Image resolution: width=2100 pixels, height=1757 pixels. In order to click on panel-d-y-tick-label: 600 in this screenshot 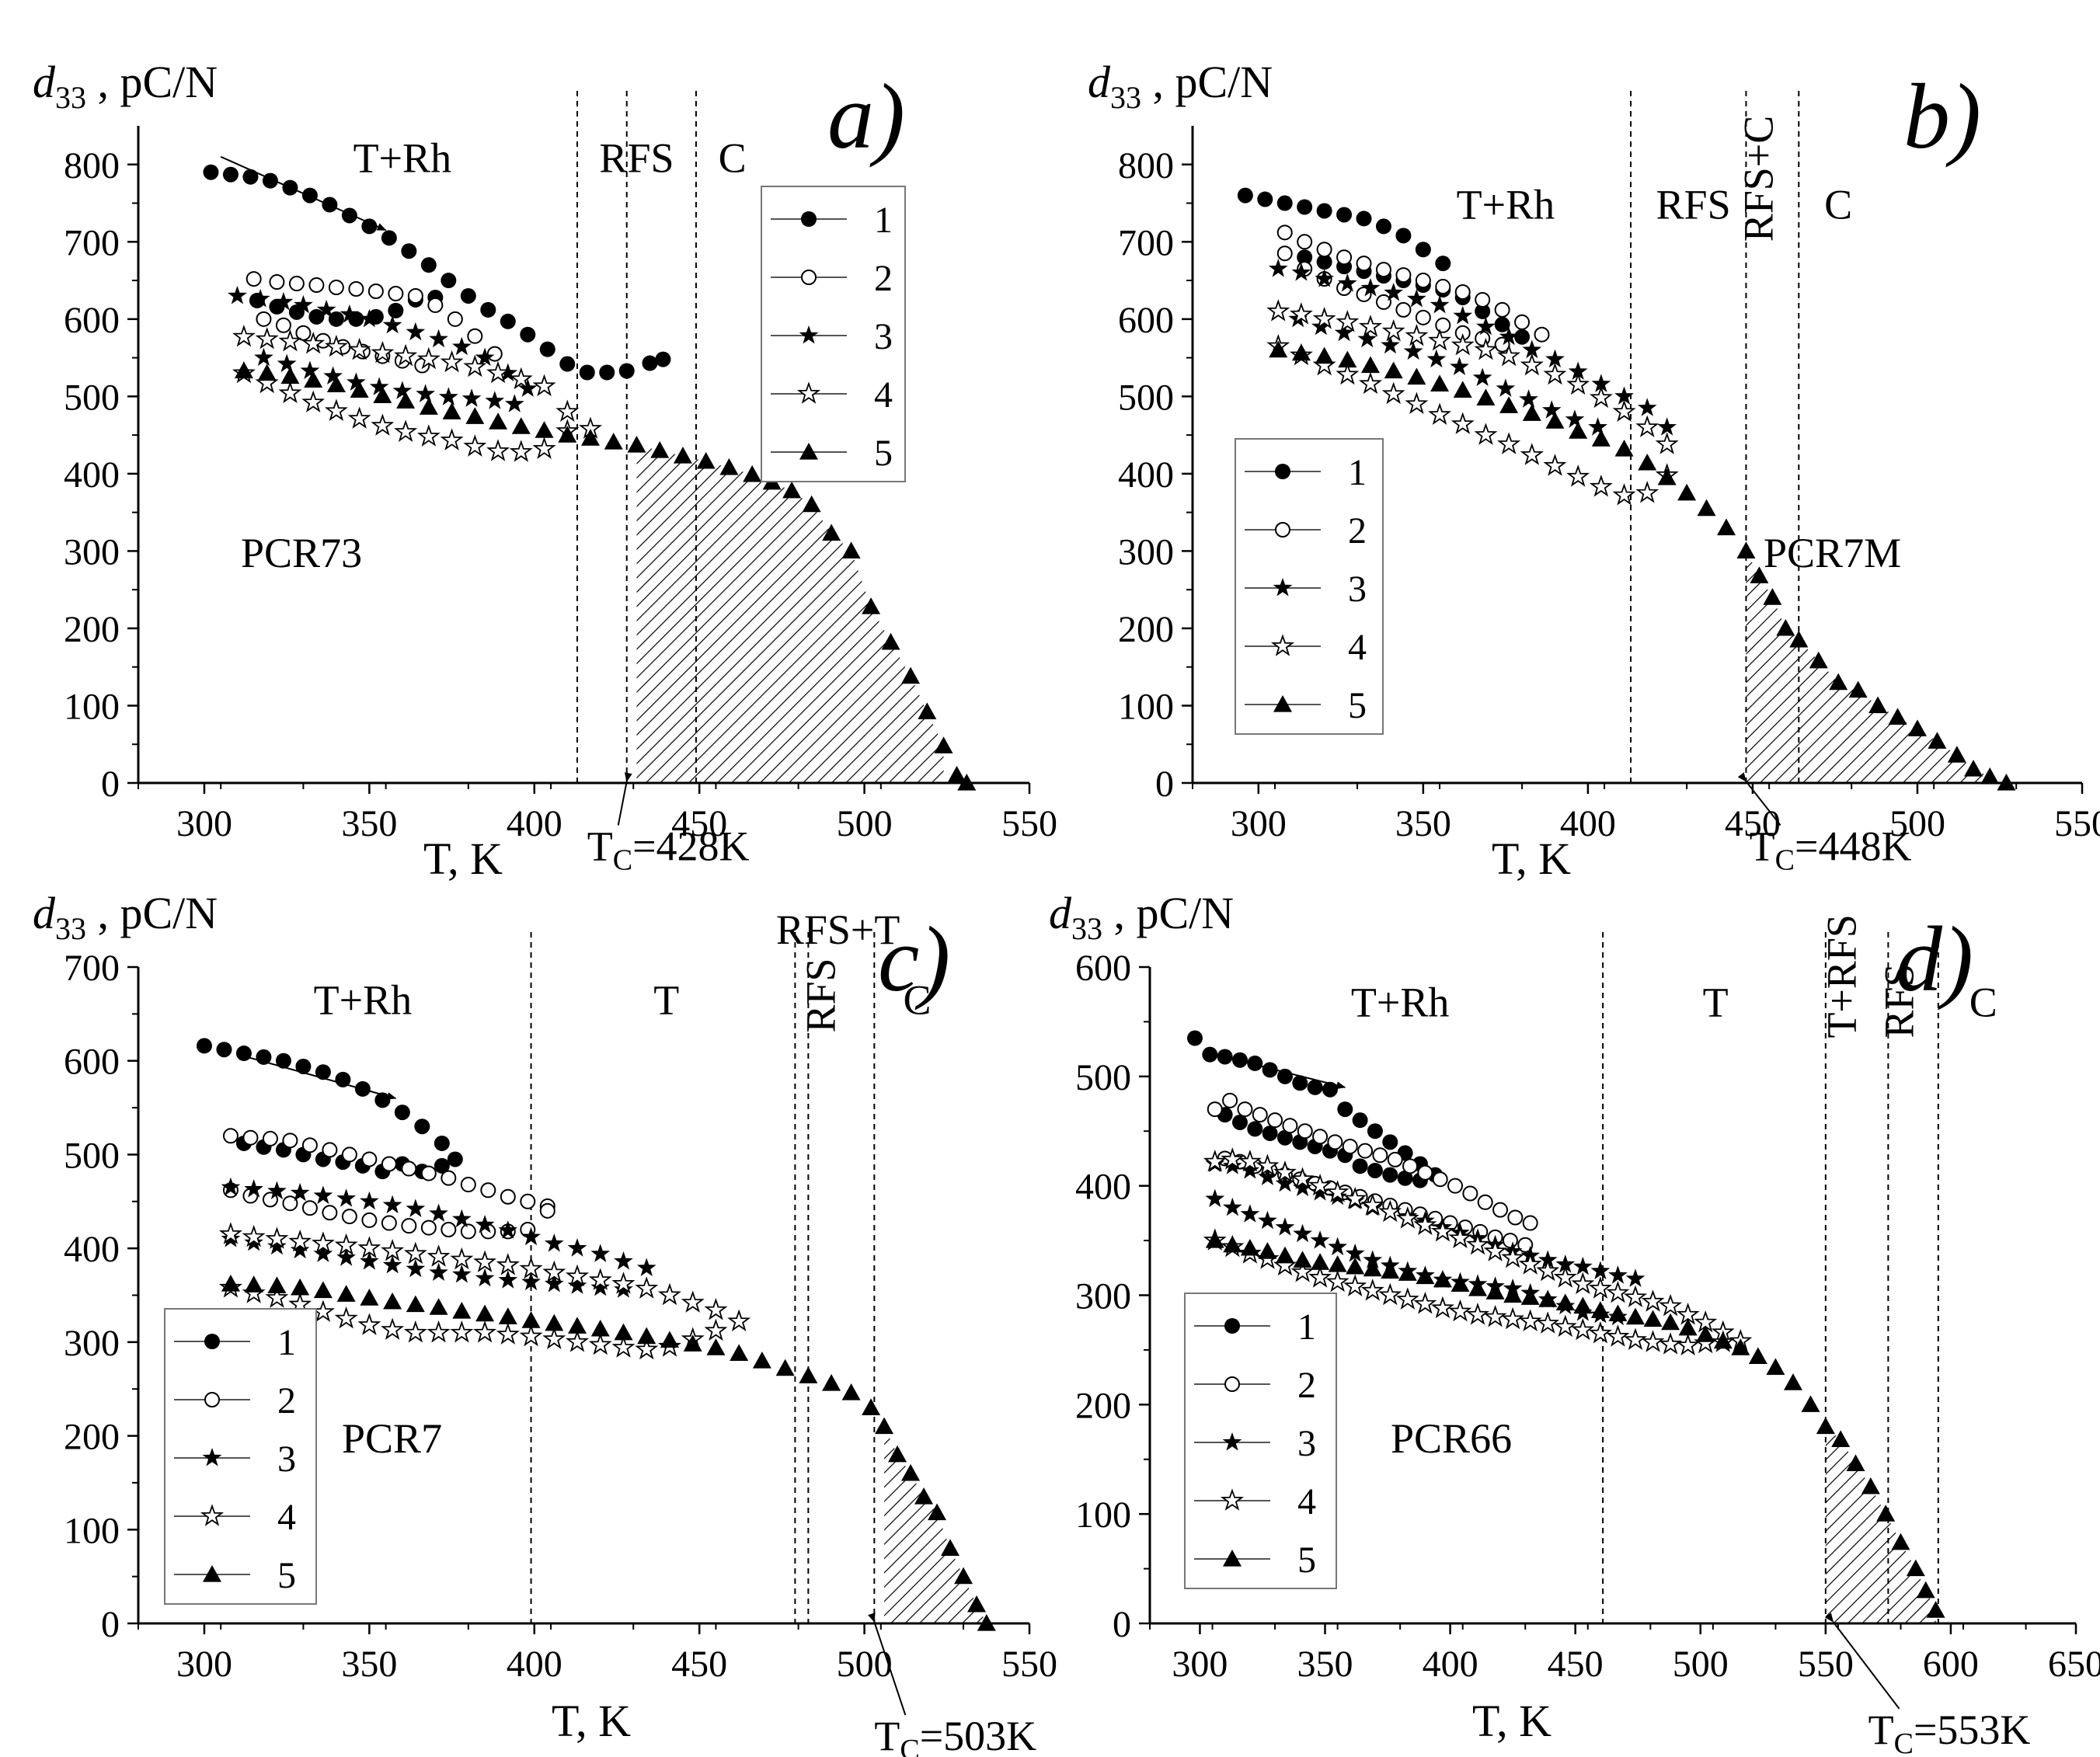, I will do `click(1103, 968)`.